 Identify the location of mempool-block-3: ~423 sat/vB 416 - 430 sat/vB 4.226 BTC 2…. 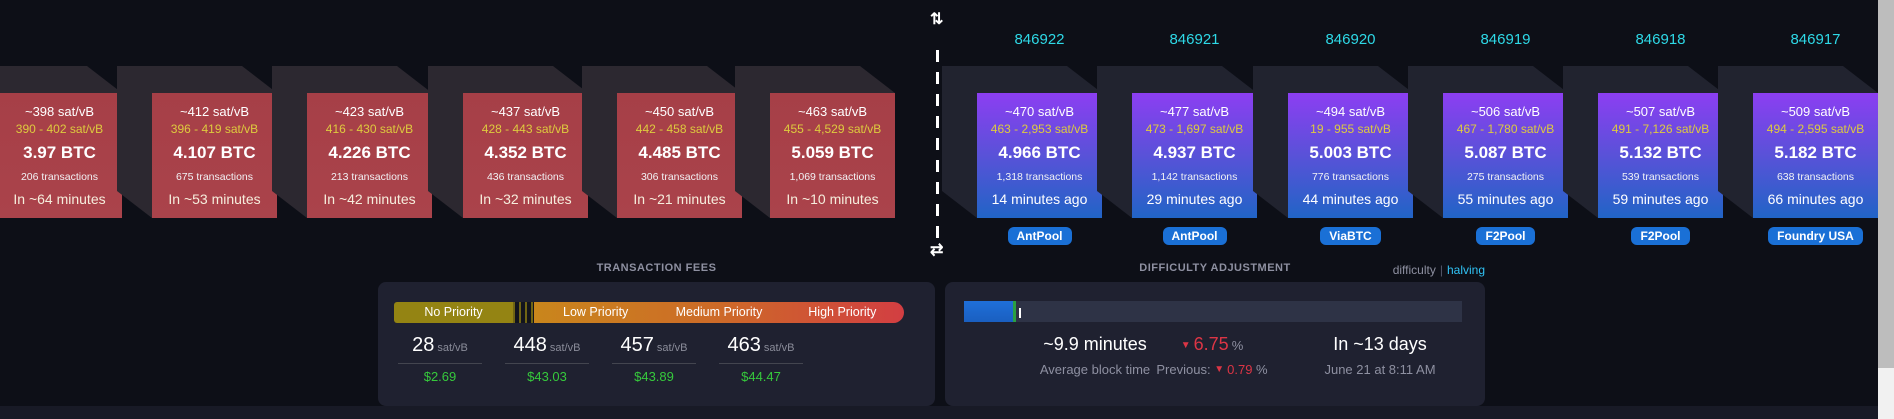
(352, 142).